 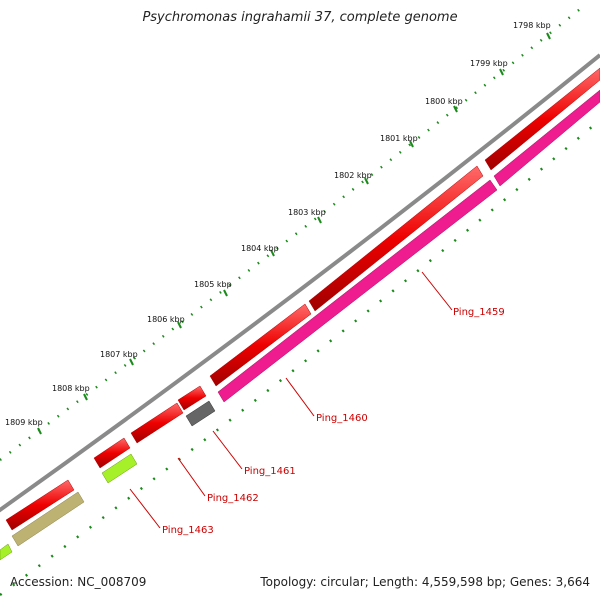 I want to click on kbp-label: 1807 kbp, so click(x=119, y=354).